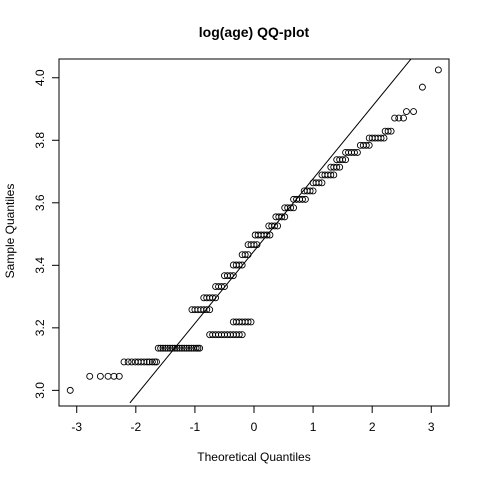 This screenshot has height=480, width=480. Describe the element at coordinates (40, 202) in the screenshot. I see `y-tick-label: 3.6` at that location.